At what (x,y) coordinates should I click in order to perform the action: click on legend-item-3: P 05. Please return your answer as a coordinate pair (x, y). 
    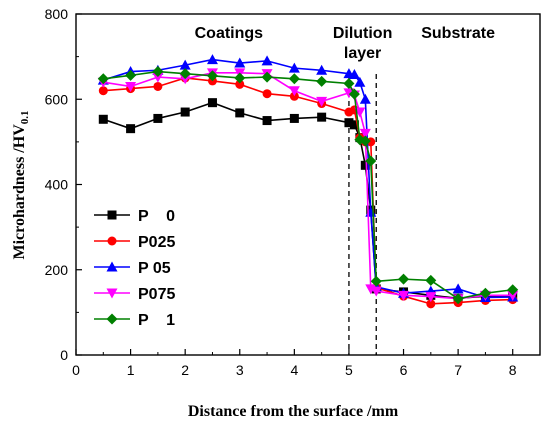
    Looking at the image, I should click on (132, 268).